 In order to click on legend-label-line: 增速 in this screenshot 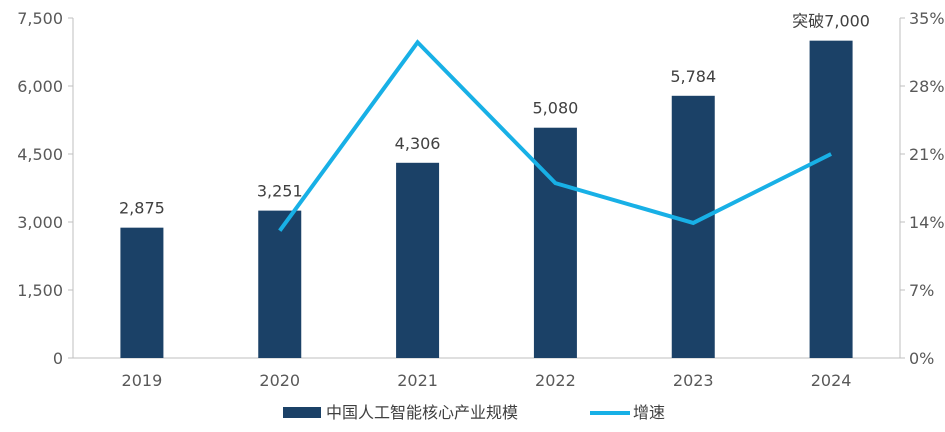, I will do `click(649, 412)`.